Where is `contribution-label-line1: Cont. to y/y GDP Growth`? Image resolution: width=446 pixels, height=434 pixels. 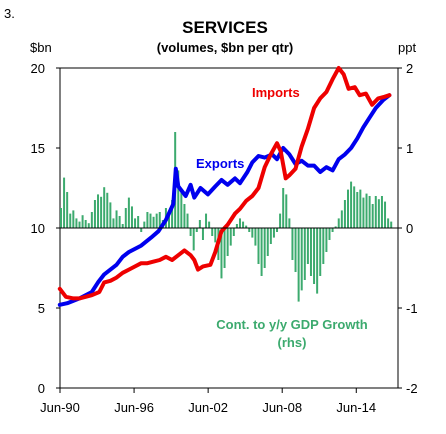
contribution-label-line1: Cont. to y/y GDP Growth is located at coordinates (291, 324).